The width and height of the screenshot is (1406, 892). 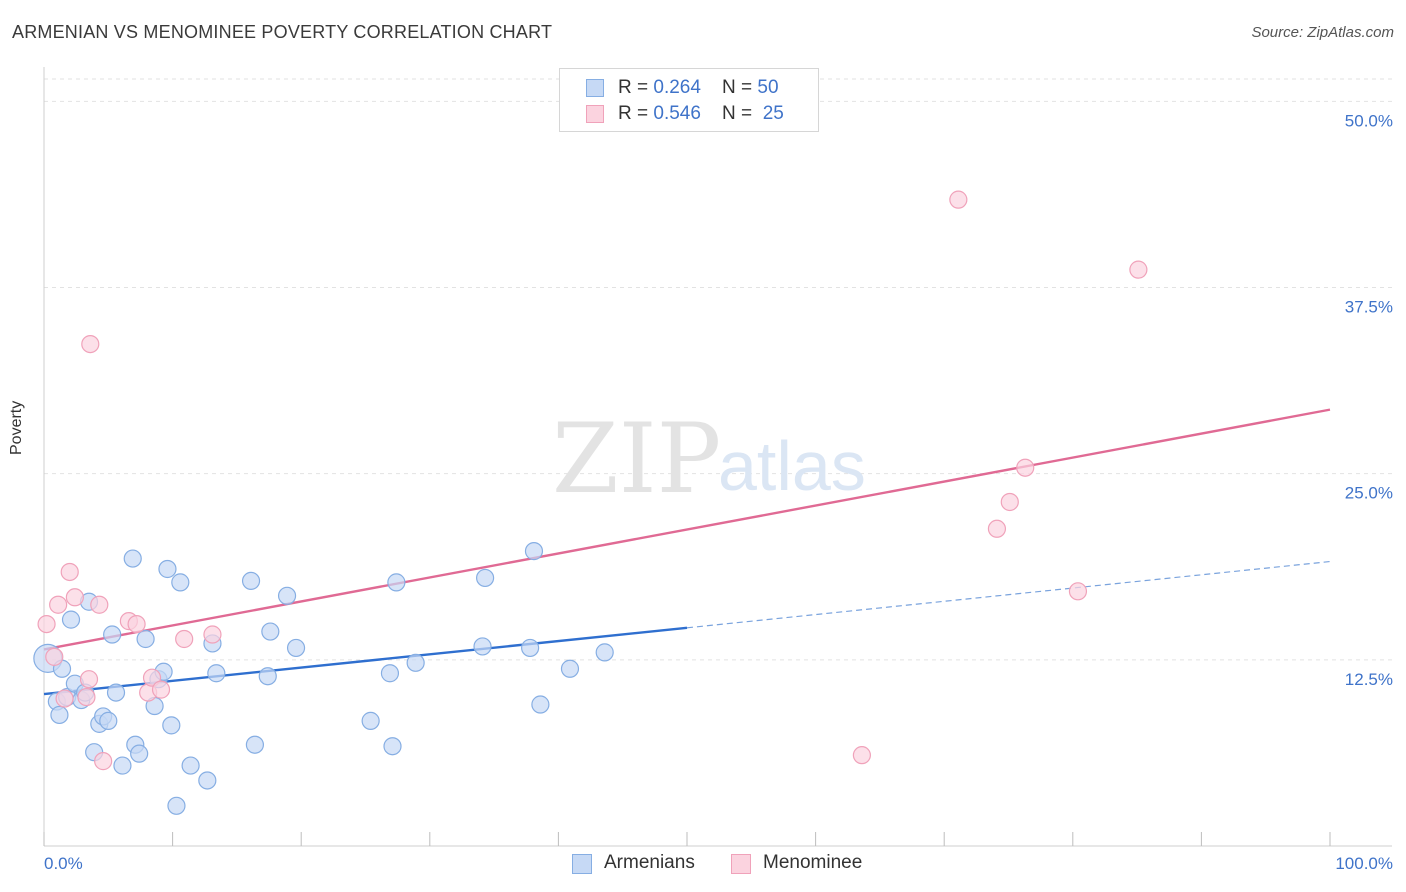 What do you see at coordinates (768, 87) in the screenshot?
I see `legend-n-value: 50` at bounding box center [768, 87].